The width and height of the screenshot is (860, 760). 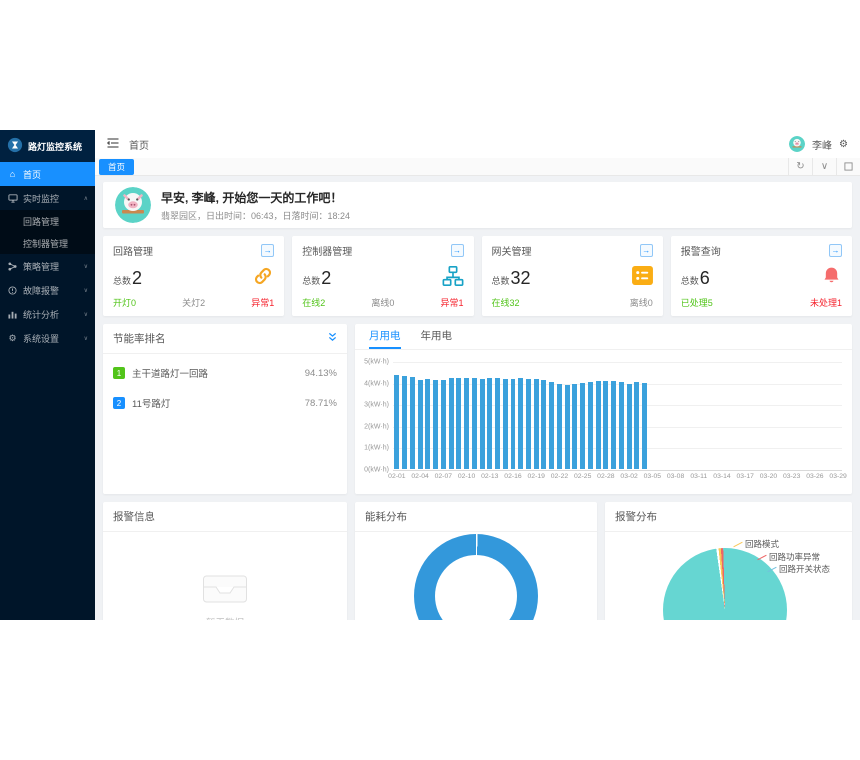 What do you see at coordinates (824, 166) in the screenshot?
I see `chevron-down-icon: ∨` at bounding box center [824, 166].